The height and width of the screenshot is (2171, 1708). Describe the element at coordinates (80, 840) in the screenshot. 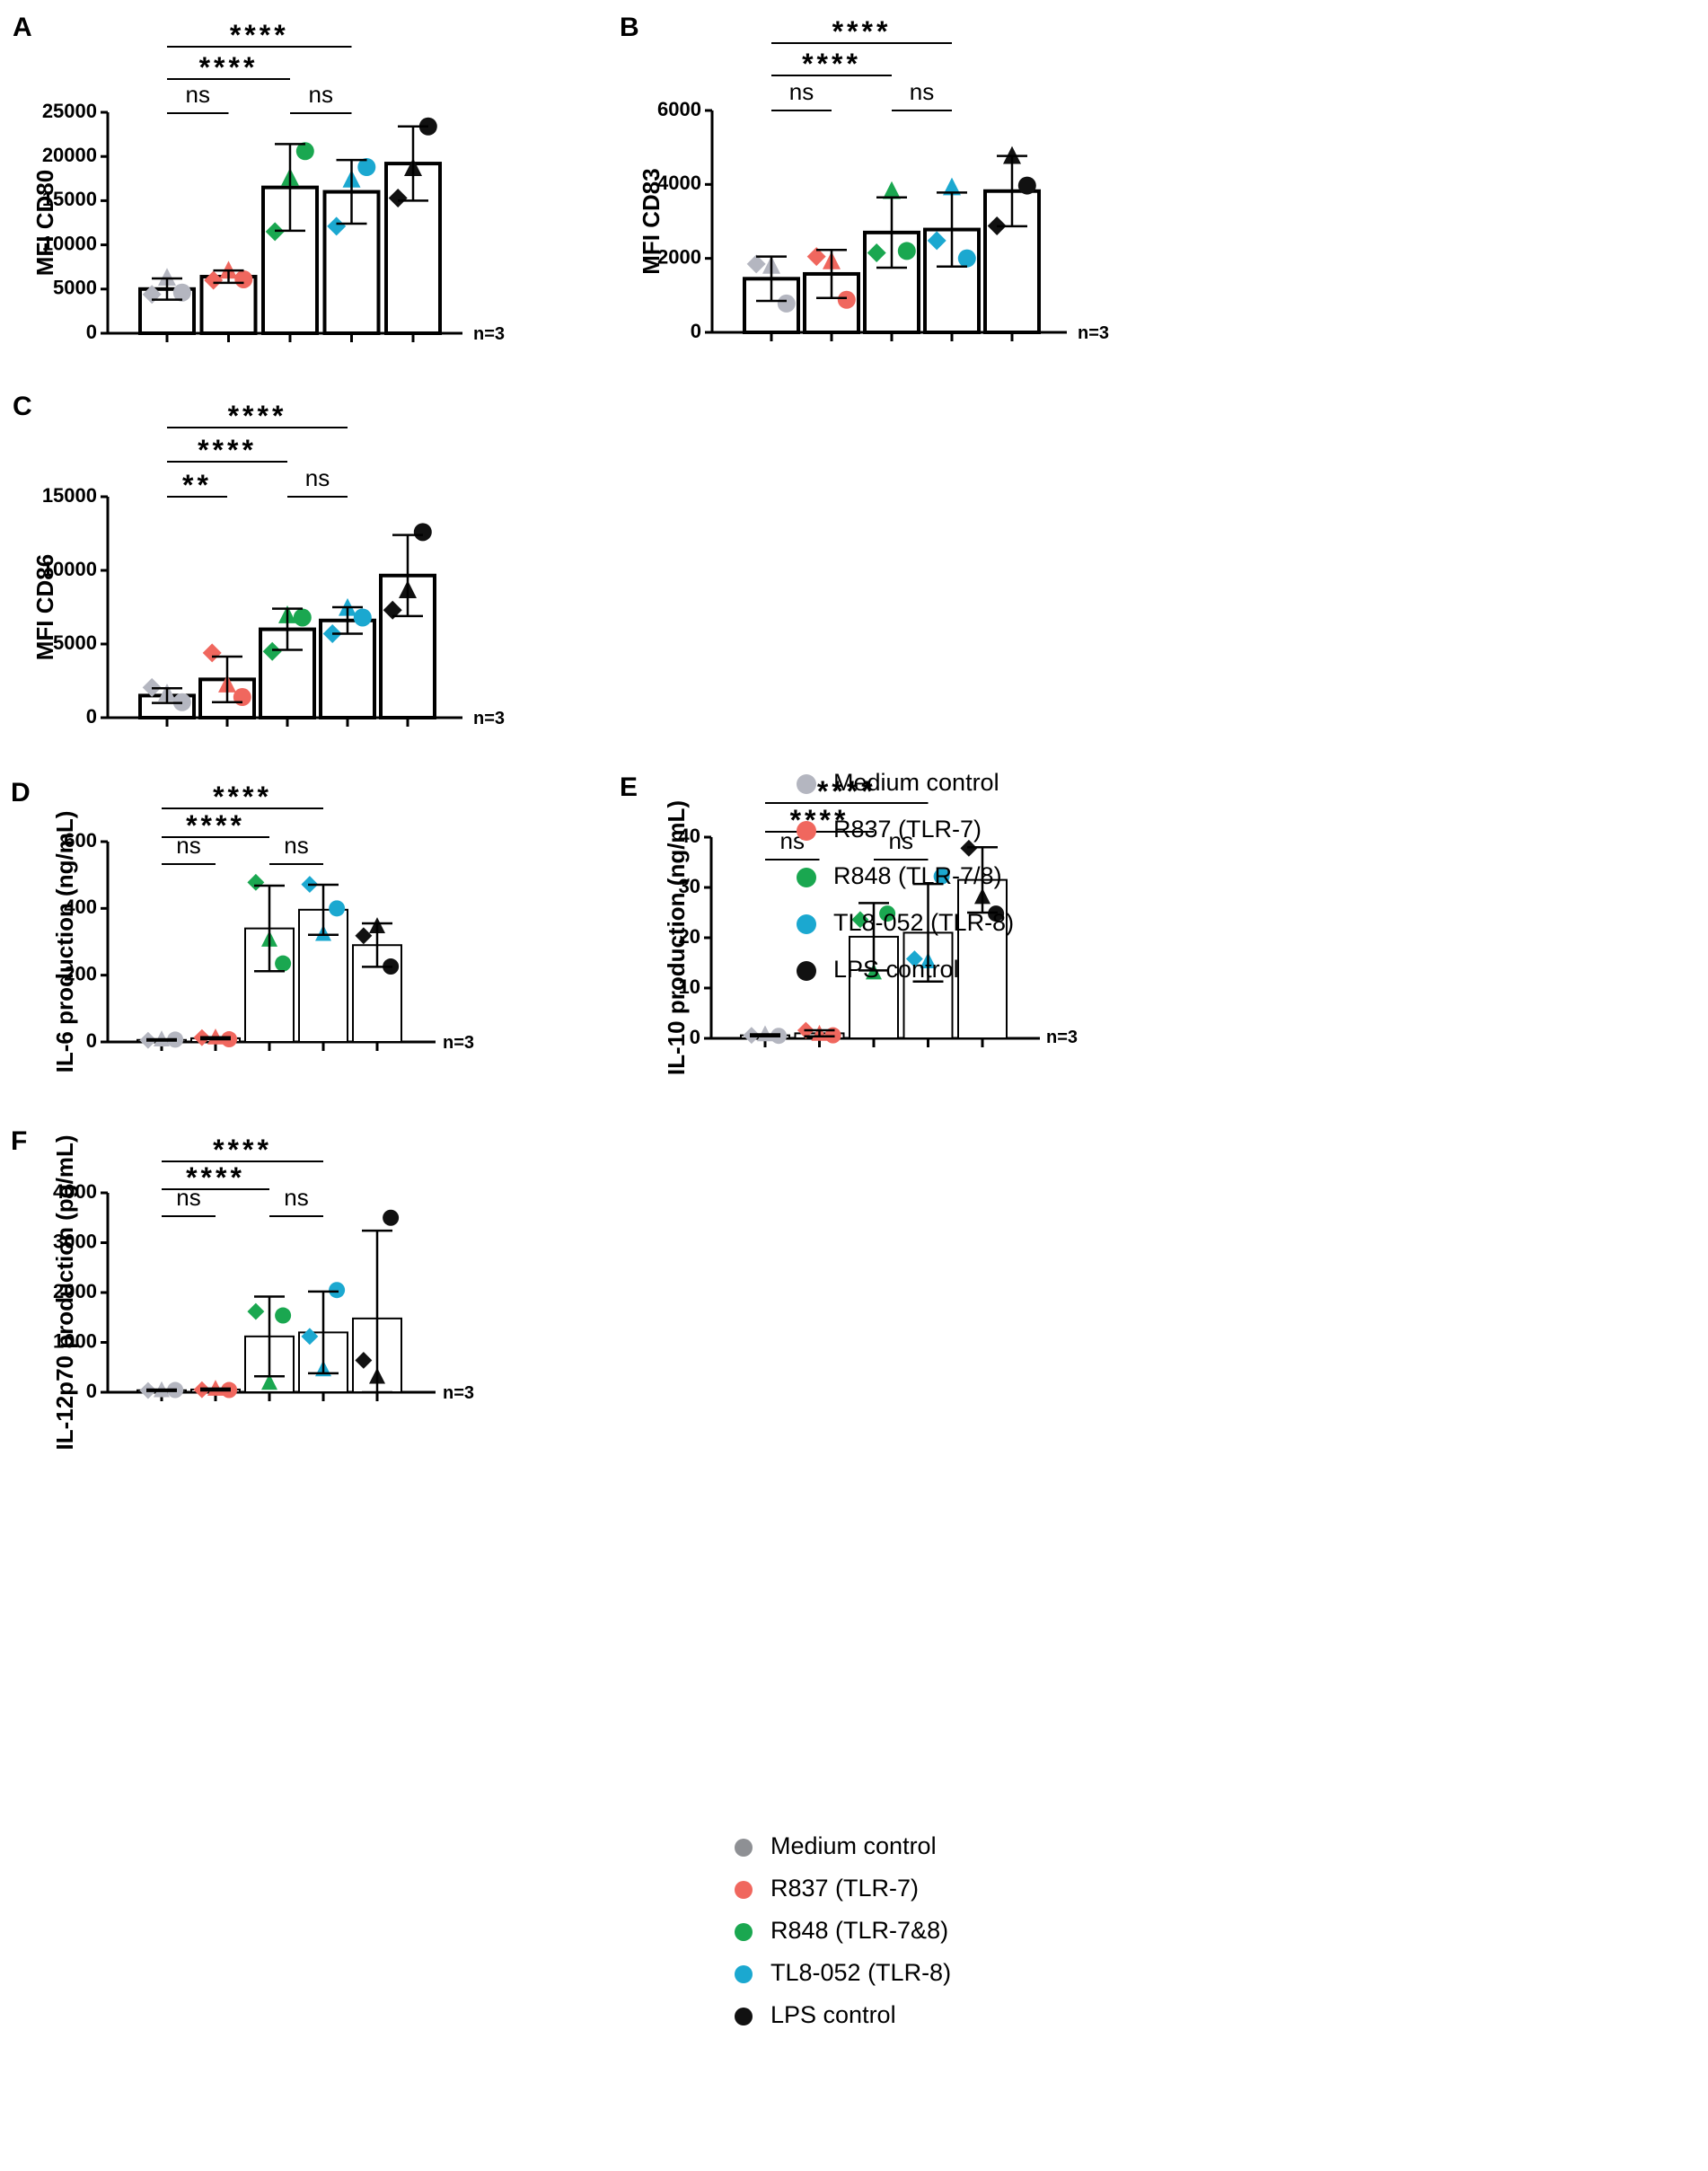

I see `y-tick-label: 600` at that location.